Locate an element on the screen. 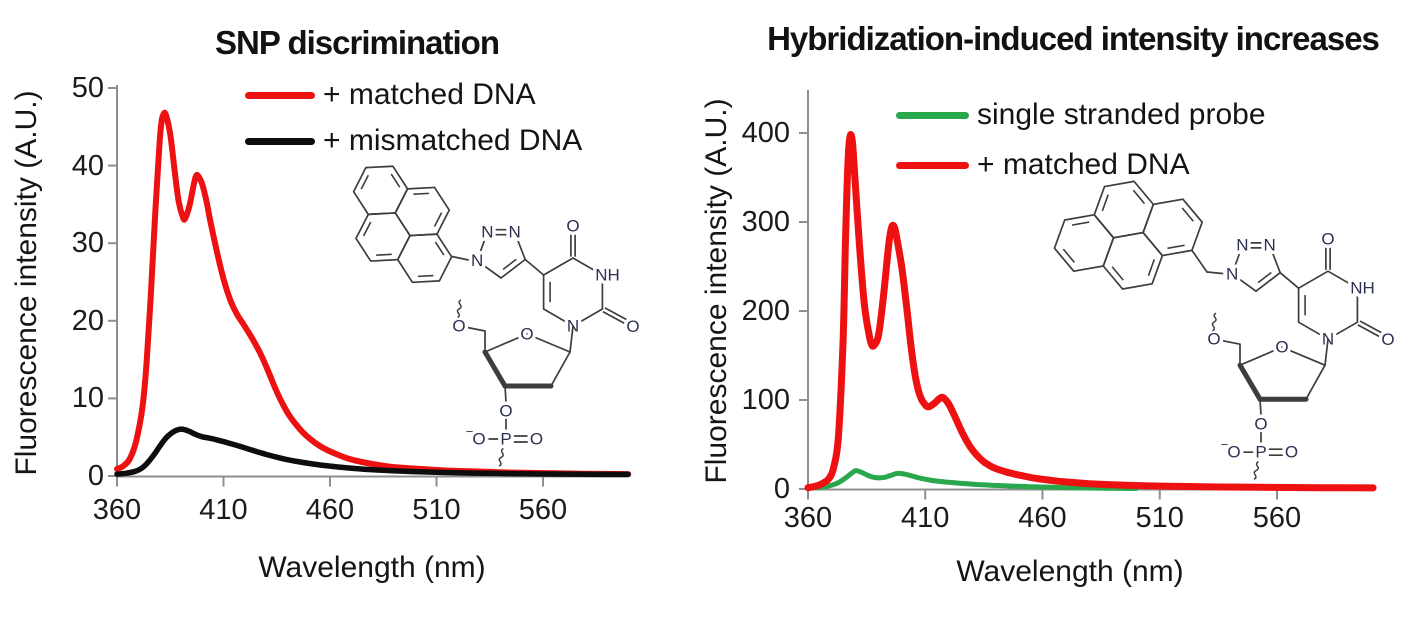 The height and width of the screenshot is (630, 1417). legend-item-mismatched-dna: + mismatched DNA is located at coordinates (414, 140).